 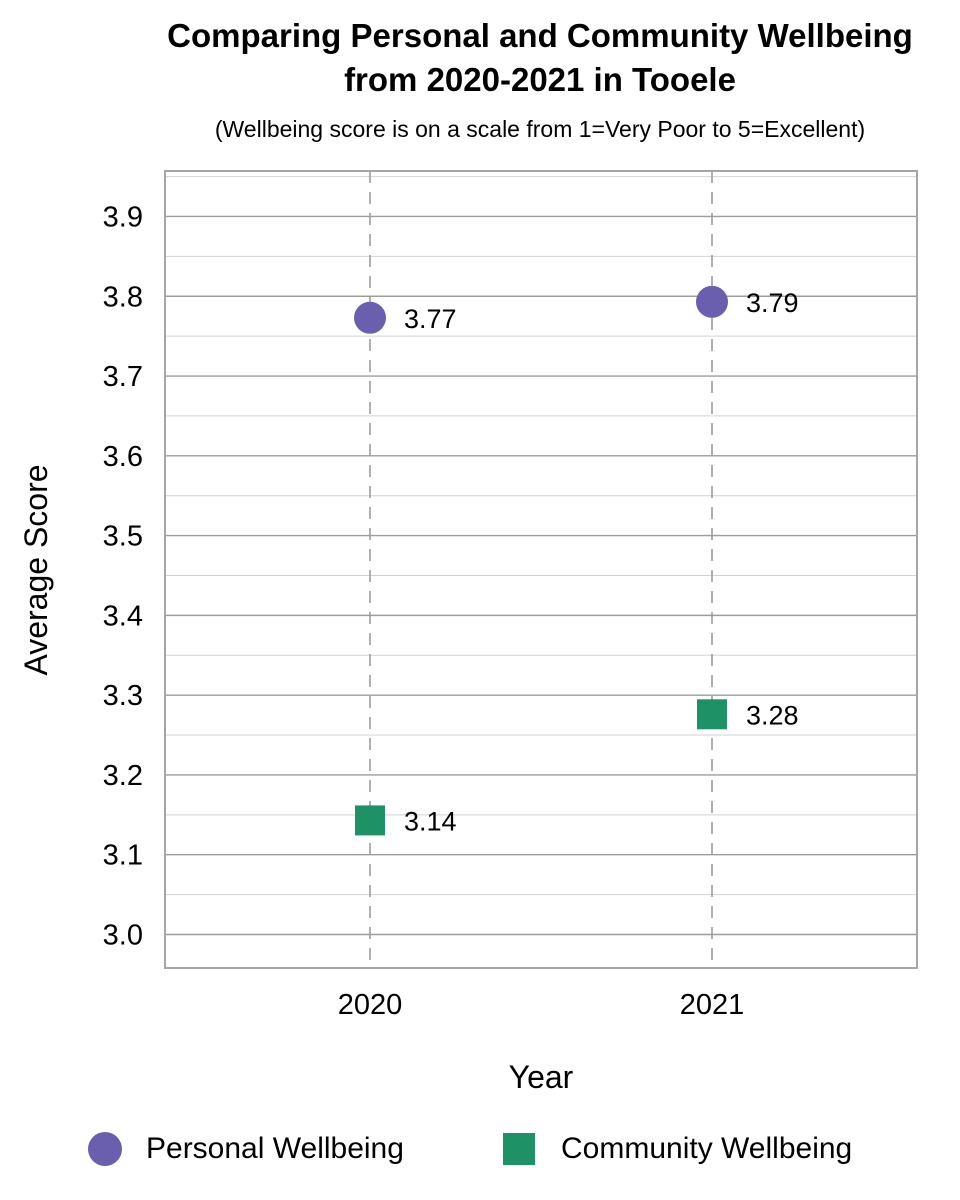 What do you see at coordinates (540, 79) in the screenshot?
I see `chart-title-line-2: from 2020-2021 in Tooele` at bounding box center [540, 79].